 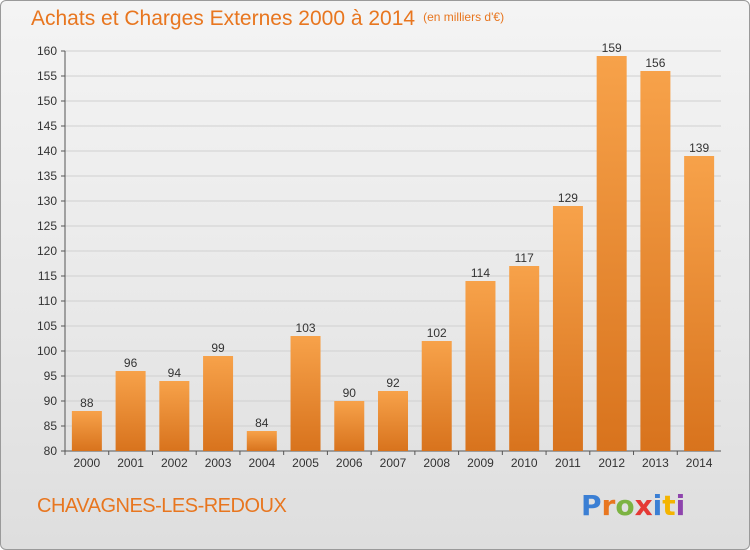 What do you see at coordinates (567, 328) in the screenshot?
I see `bar-2011` at bounding box center [567, 328].